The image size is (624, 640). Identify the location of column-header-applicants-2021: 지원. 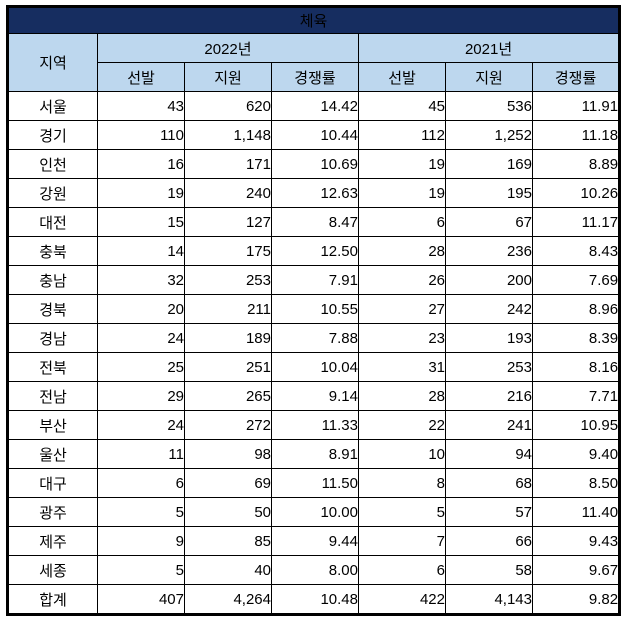
(489, 77).